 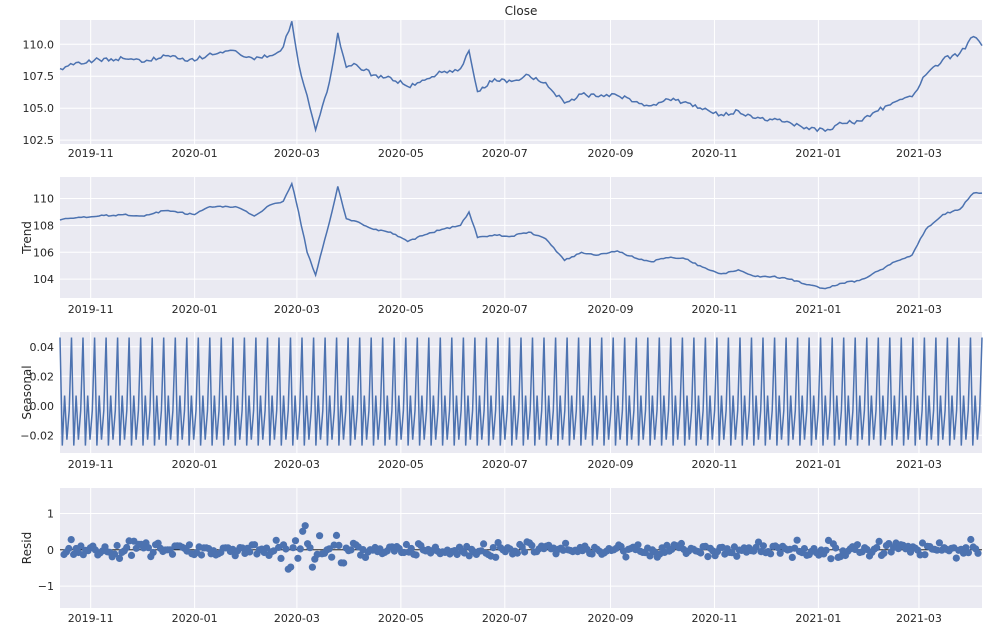 What do you see at coordinates (37, 435) in the screenshot?
I see `y-tick-label: −0.02` at bounding box center [37, 435].